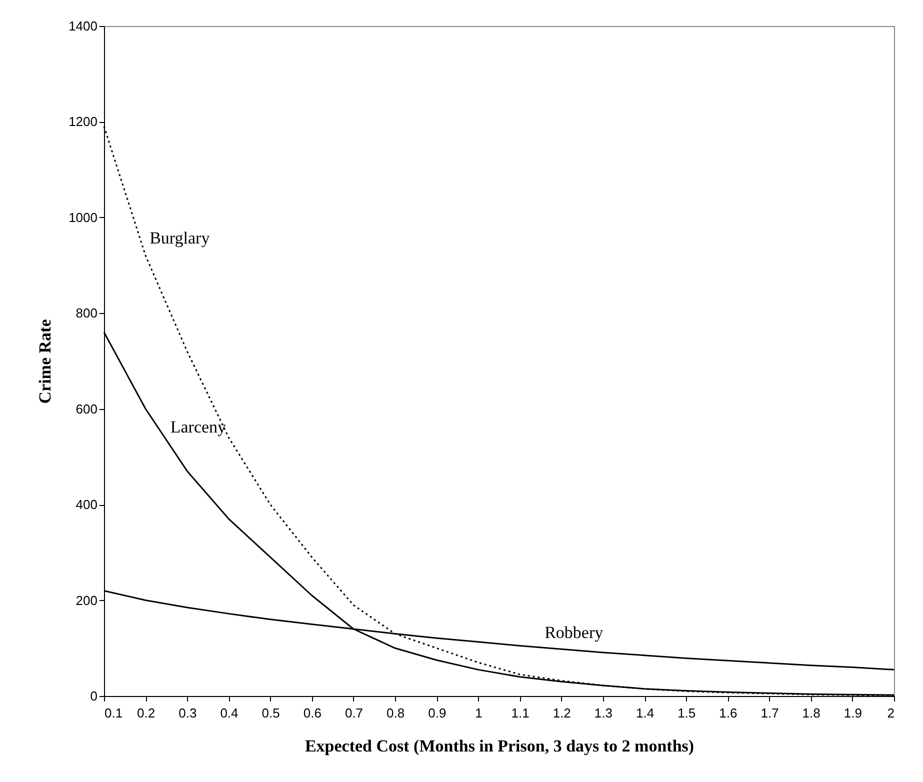 This screenshot has height=782, width=923. What do you see at coordinates (520, 713) in the screenshot?
I see `x-tick-label: 1.1` at bounding box center [520, 713].